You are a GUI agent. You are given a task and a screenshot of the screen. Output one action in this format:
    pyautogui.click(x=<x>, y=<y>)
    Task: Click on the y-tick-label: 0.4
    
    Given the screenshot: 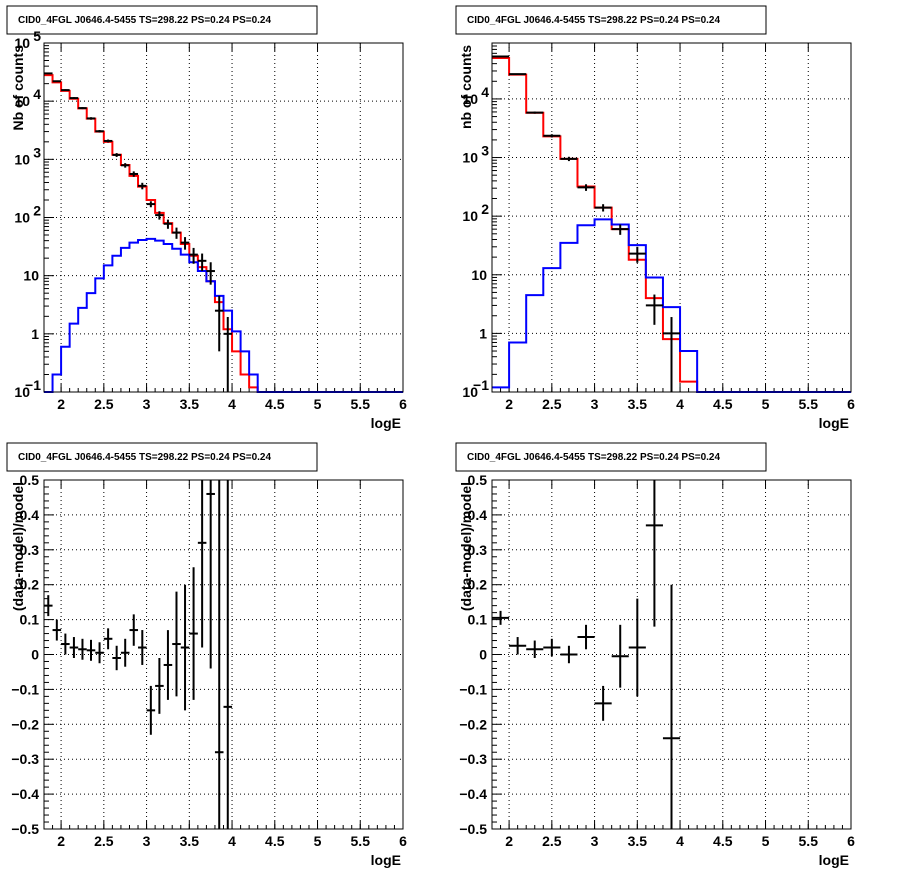 What is the action you would take?
    pyautogui.click(x=478, y=515)
    